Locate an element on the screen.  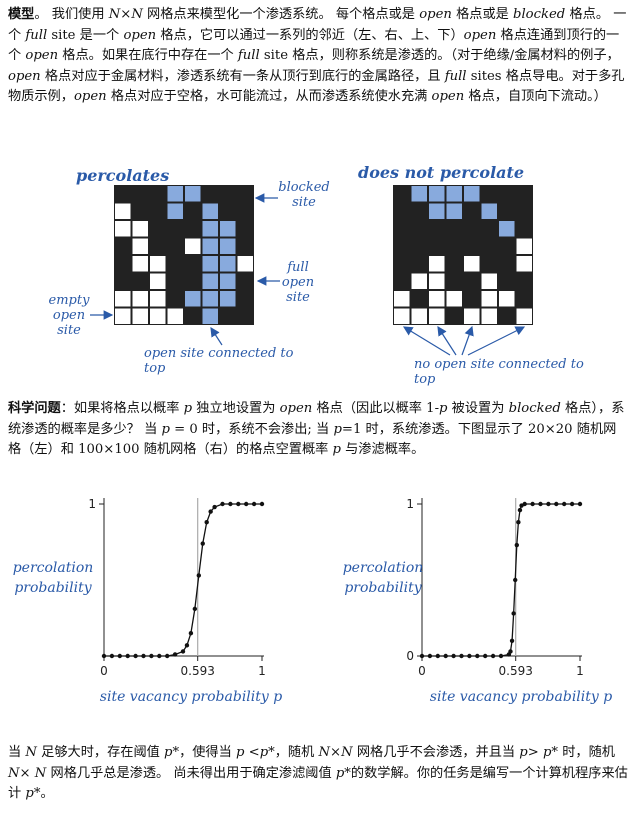
figure-arrows is located at coordinates (308, 274).